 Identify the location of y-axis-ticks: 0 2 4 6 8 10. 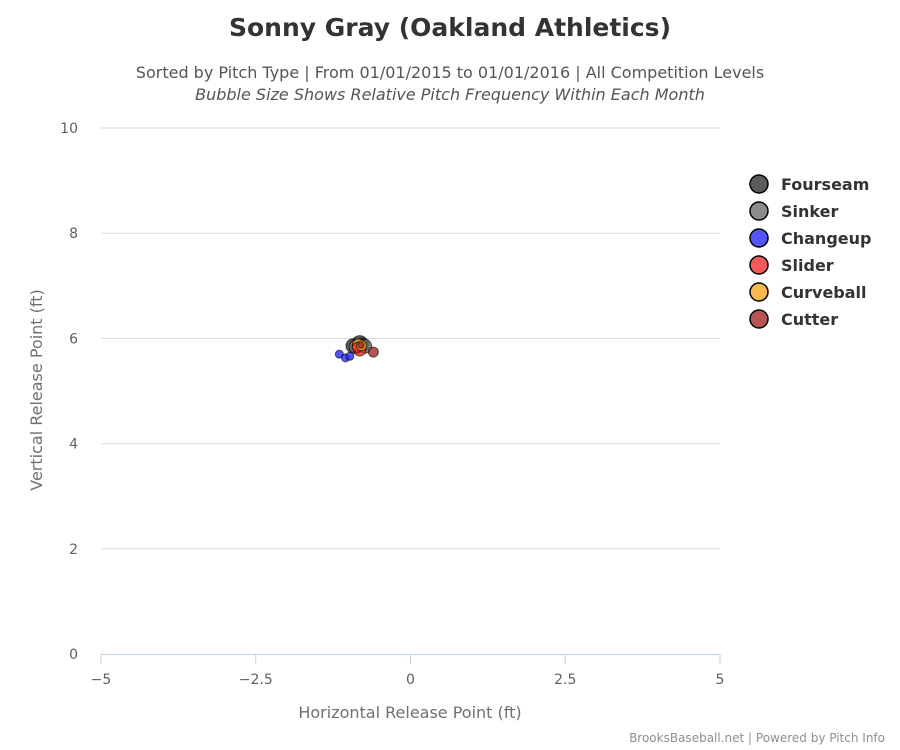
(69, 392).